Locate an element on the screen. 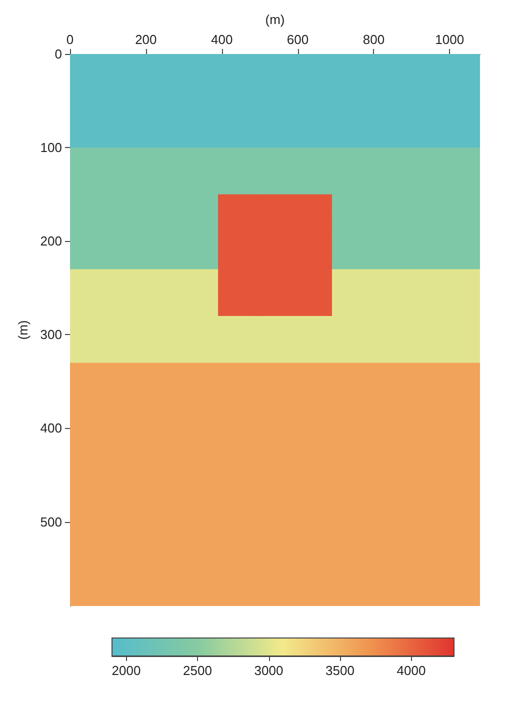 The image size is (514, 708). x-tick-label: 400 is located at coordinates (222, 39).